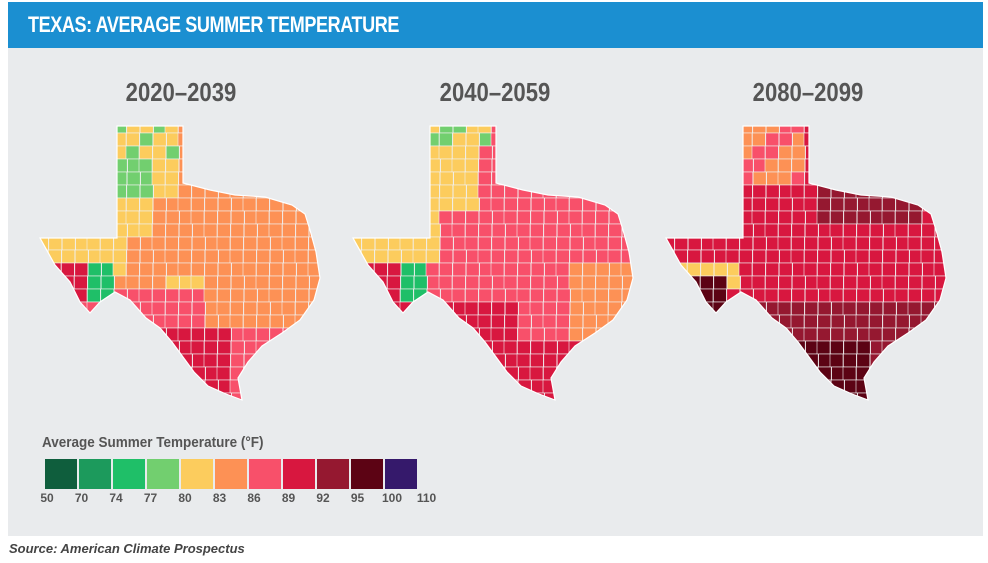 The image size is (988, 563). I want to click on legend-tick-label: 110, so click(426, 498).